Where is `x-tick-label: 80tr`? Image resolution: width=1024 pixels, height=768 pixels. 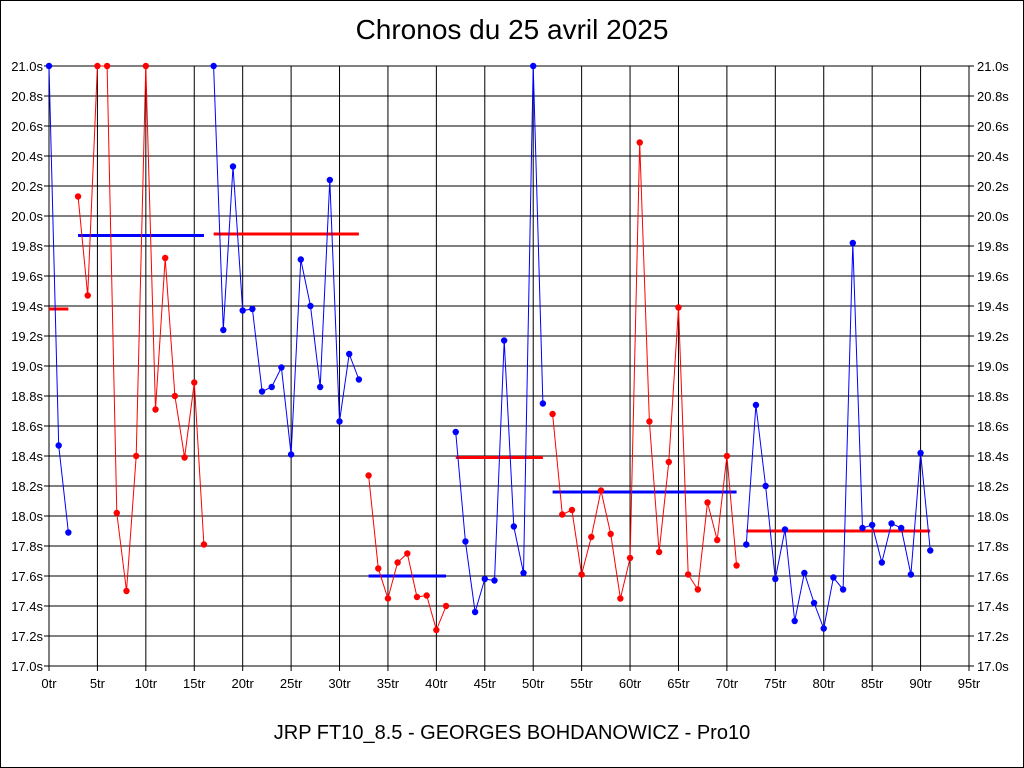
x-tick-label: 80tr is located at coordinates (824, 683).